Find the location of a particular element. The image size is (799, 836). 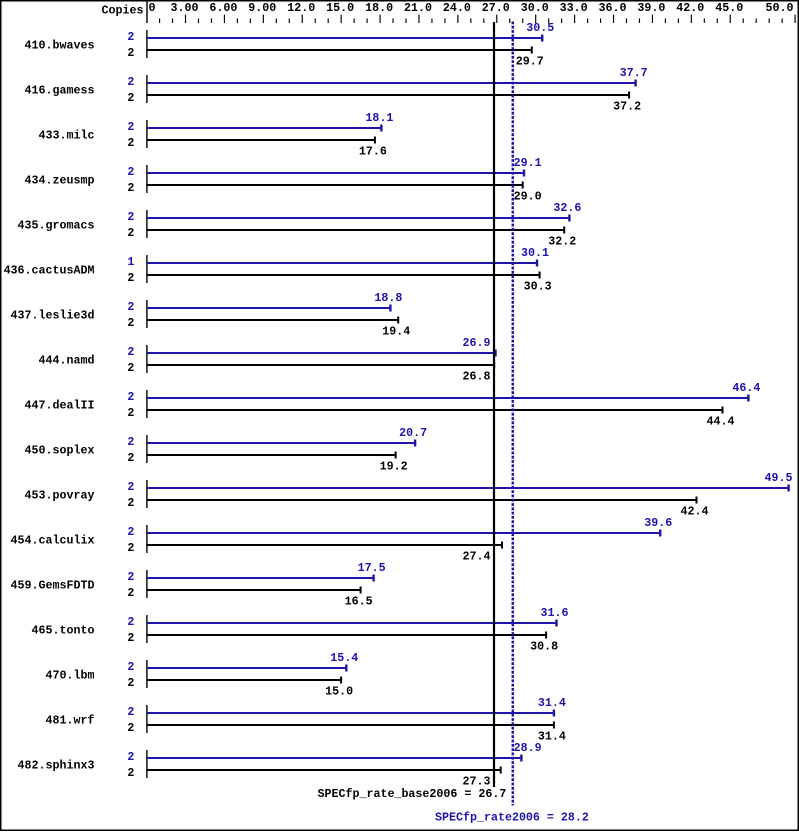

svg-text: 459.GemsFDTD is located at coordinates (53, 585).